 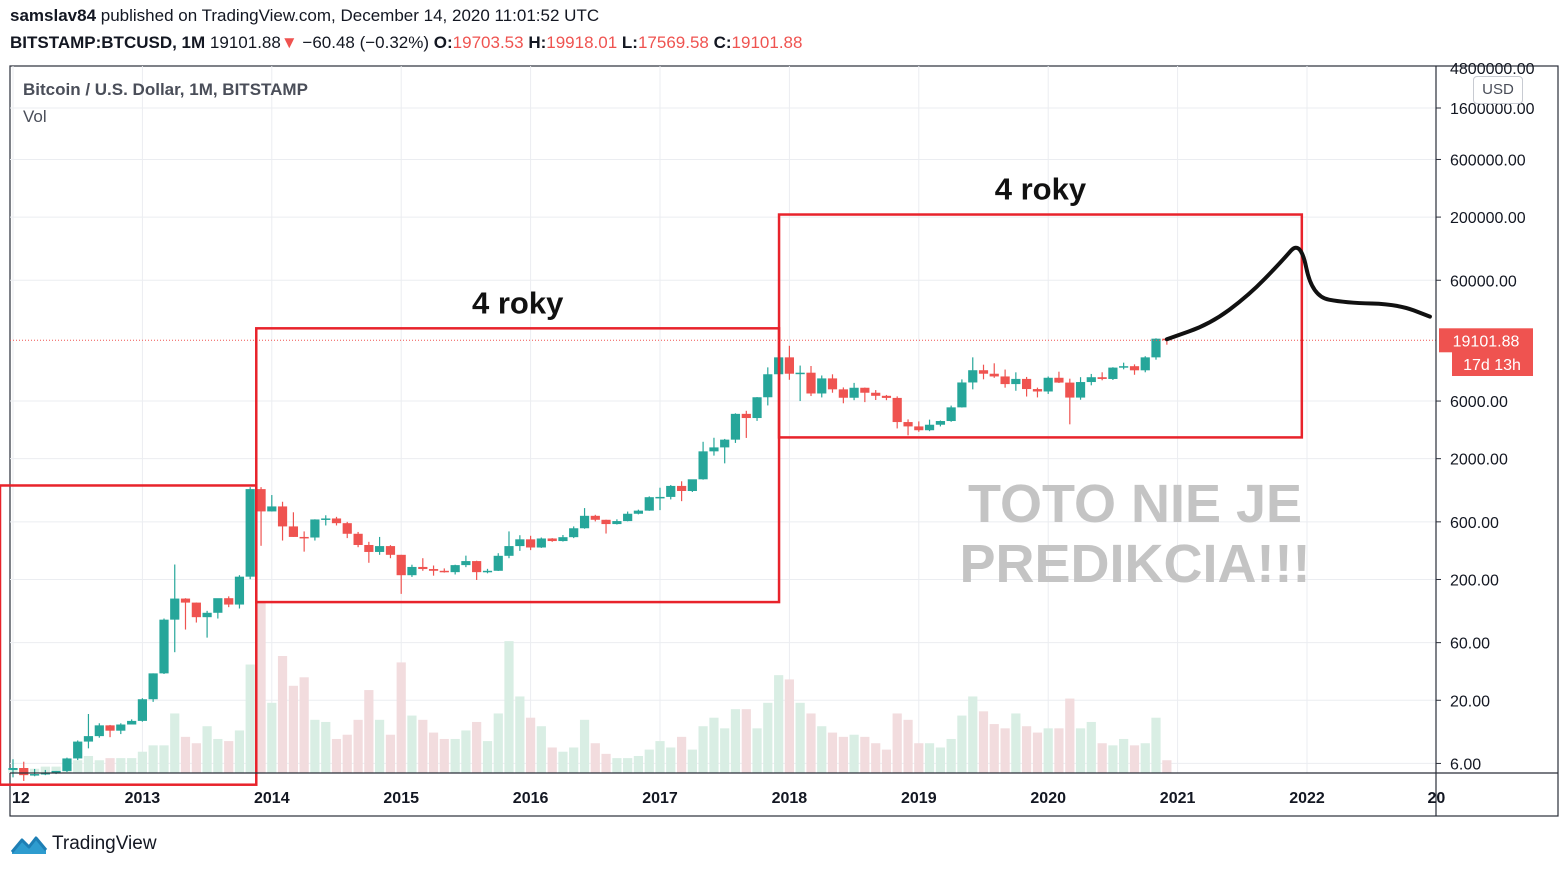 What do you see at coordinates (108, 42) in the screenshot?
I see `symbol-label: BITSTAMP:BTCUSD, 1M` at bounding box center [108, 42].